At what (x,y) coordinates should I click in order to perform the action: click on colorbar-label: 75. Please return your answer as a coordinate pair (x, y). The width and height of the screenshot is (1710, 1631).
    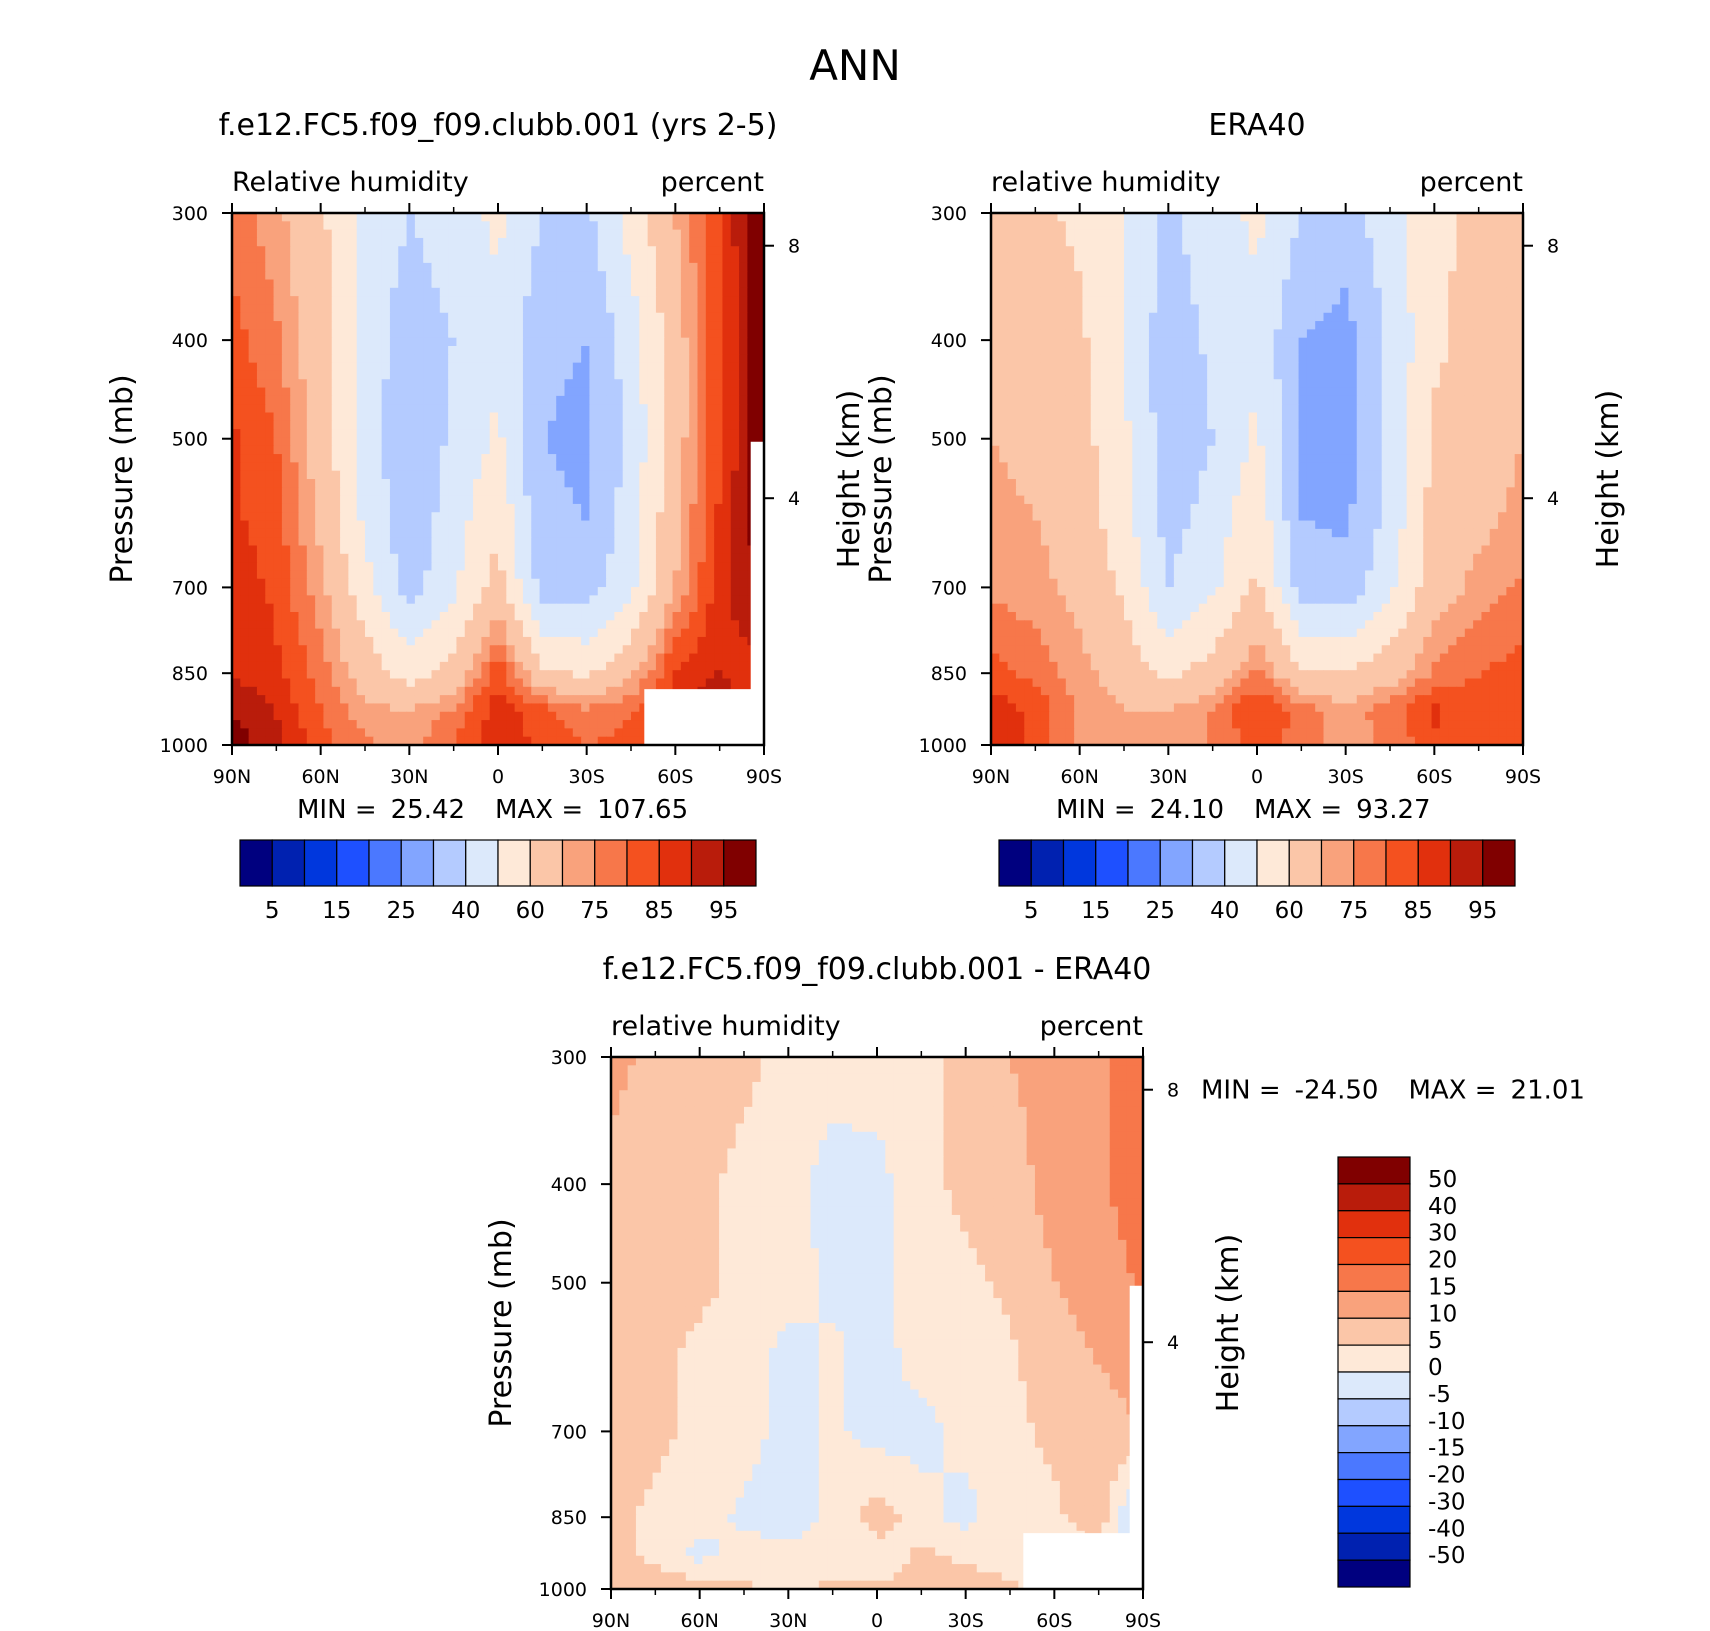
    Looking at the image, I should click on (594, 911).